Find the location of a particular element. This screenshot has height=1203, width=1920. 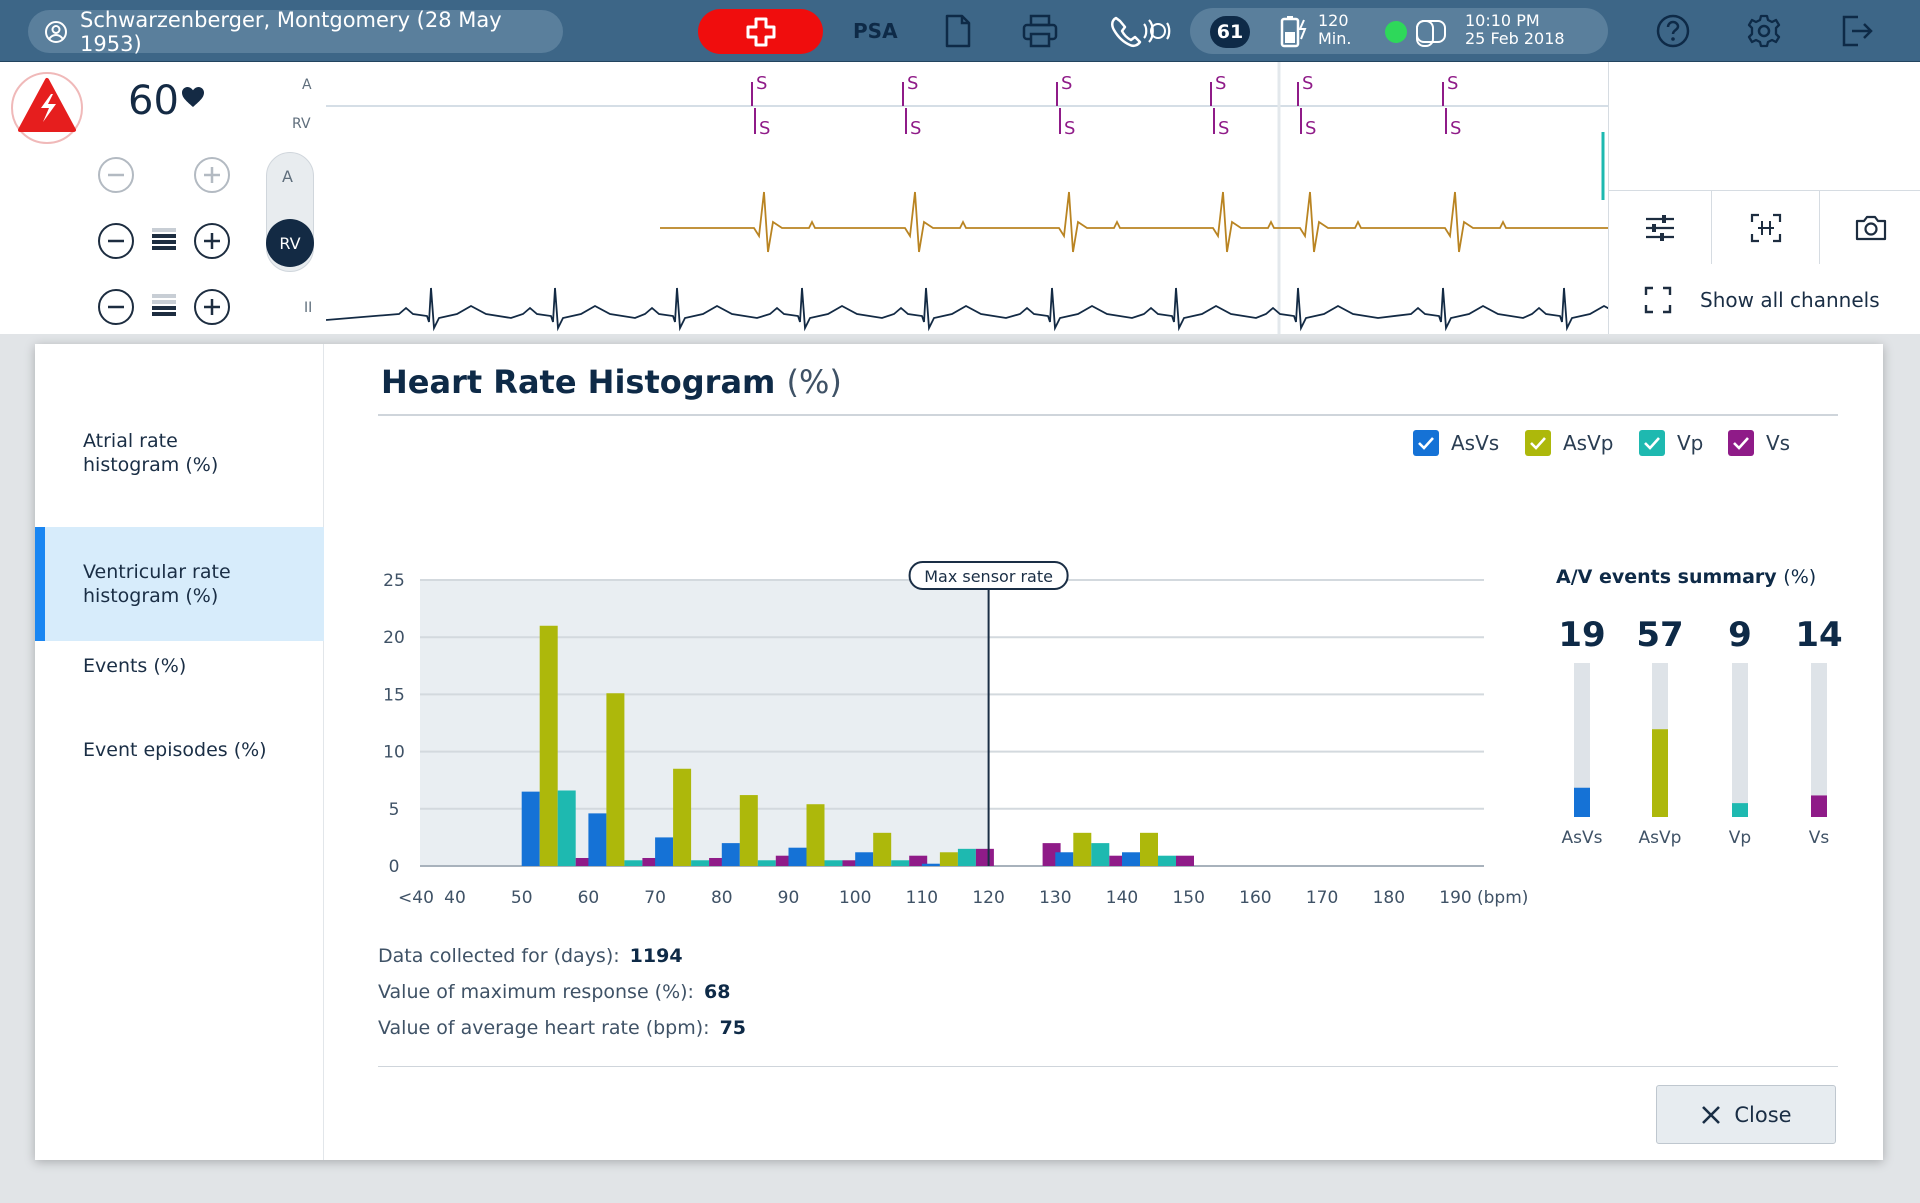

shock-alert-icon is located at coordinates (47, 108).